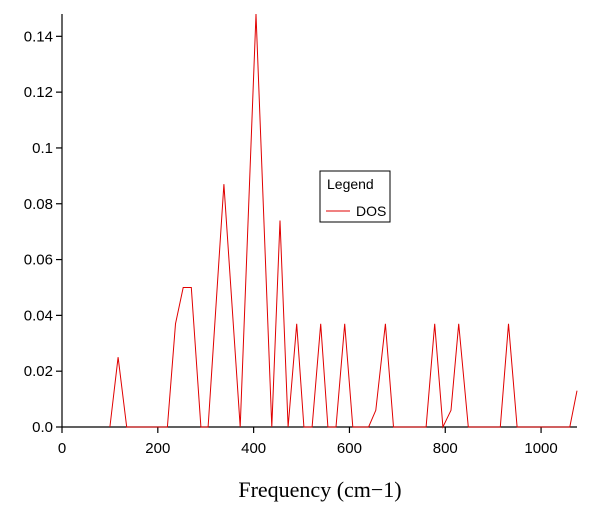 This screenshot has height=517, width=597. I want to click on legend-box, so click(355, 196).